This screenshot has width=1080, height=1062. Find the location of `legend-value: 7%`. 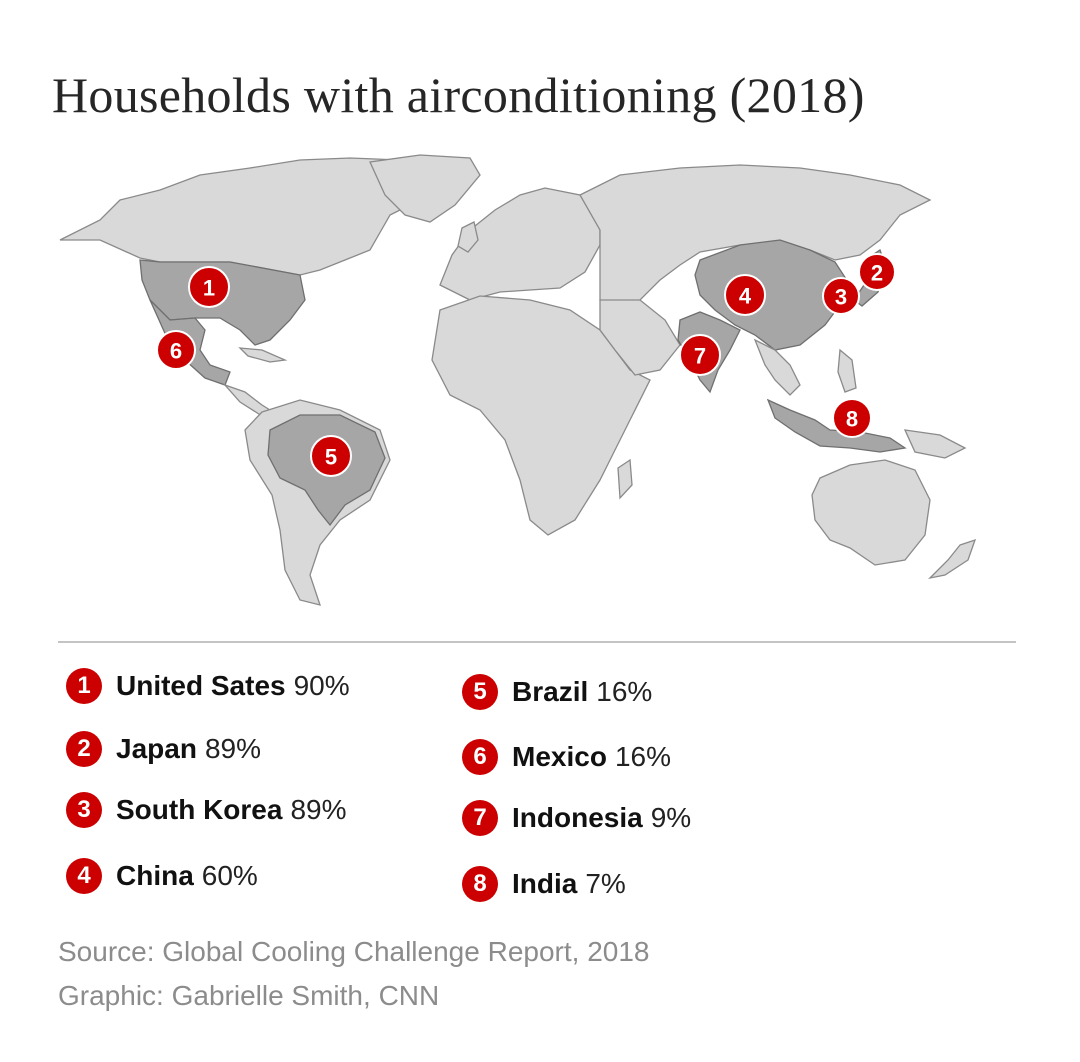

legend-value: 7% is located at coordinates (605, 883).